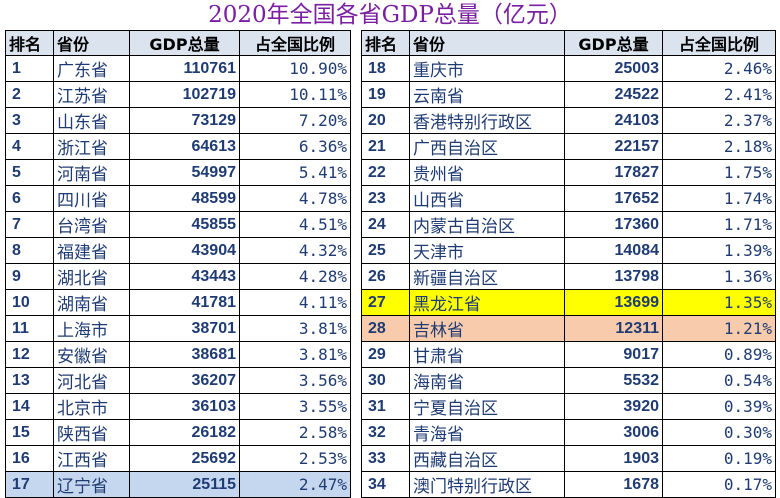 The image size is (780, 498). I want to click on gdp-cell: 25692, so click(184, 458).